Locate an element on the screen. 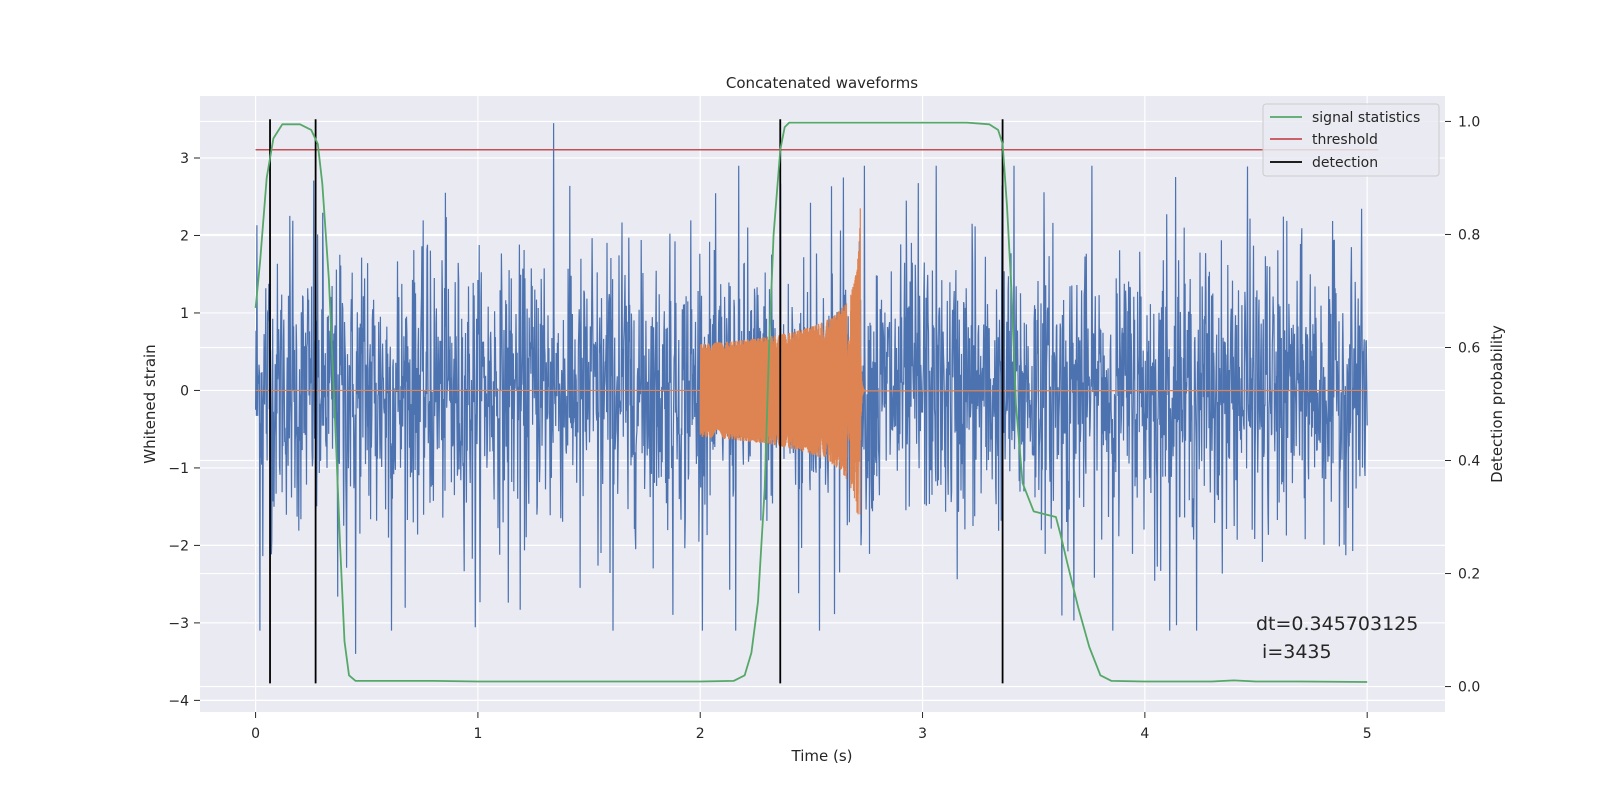 The image size is (1600, 800). y2-tick-label-4: 0.8 is located at coordinates (1469, 235).